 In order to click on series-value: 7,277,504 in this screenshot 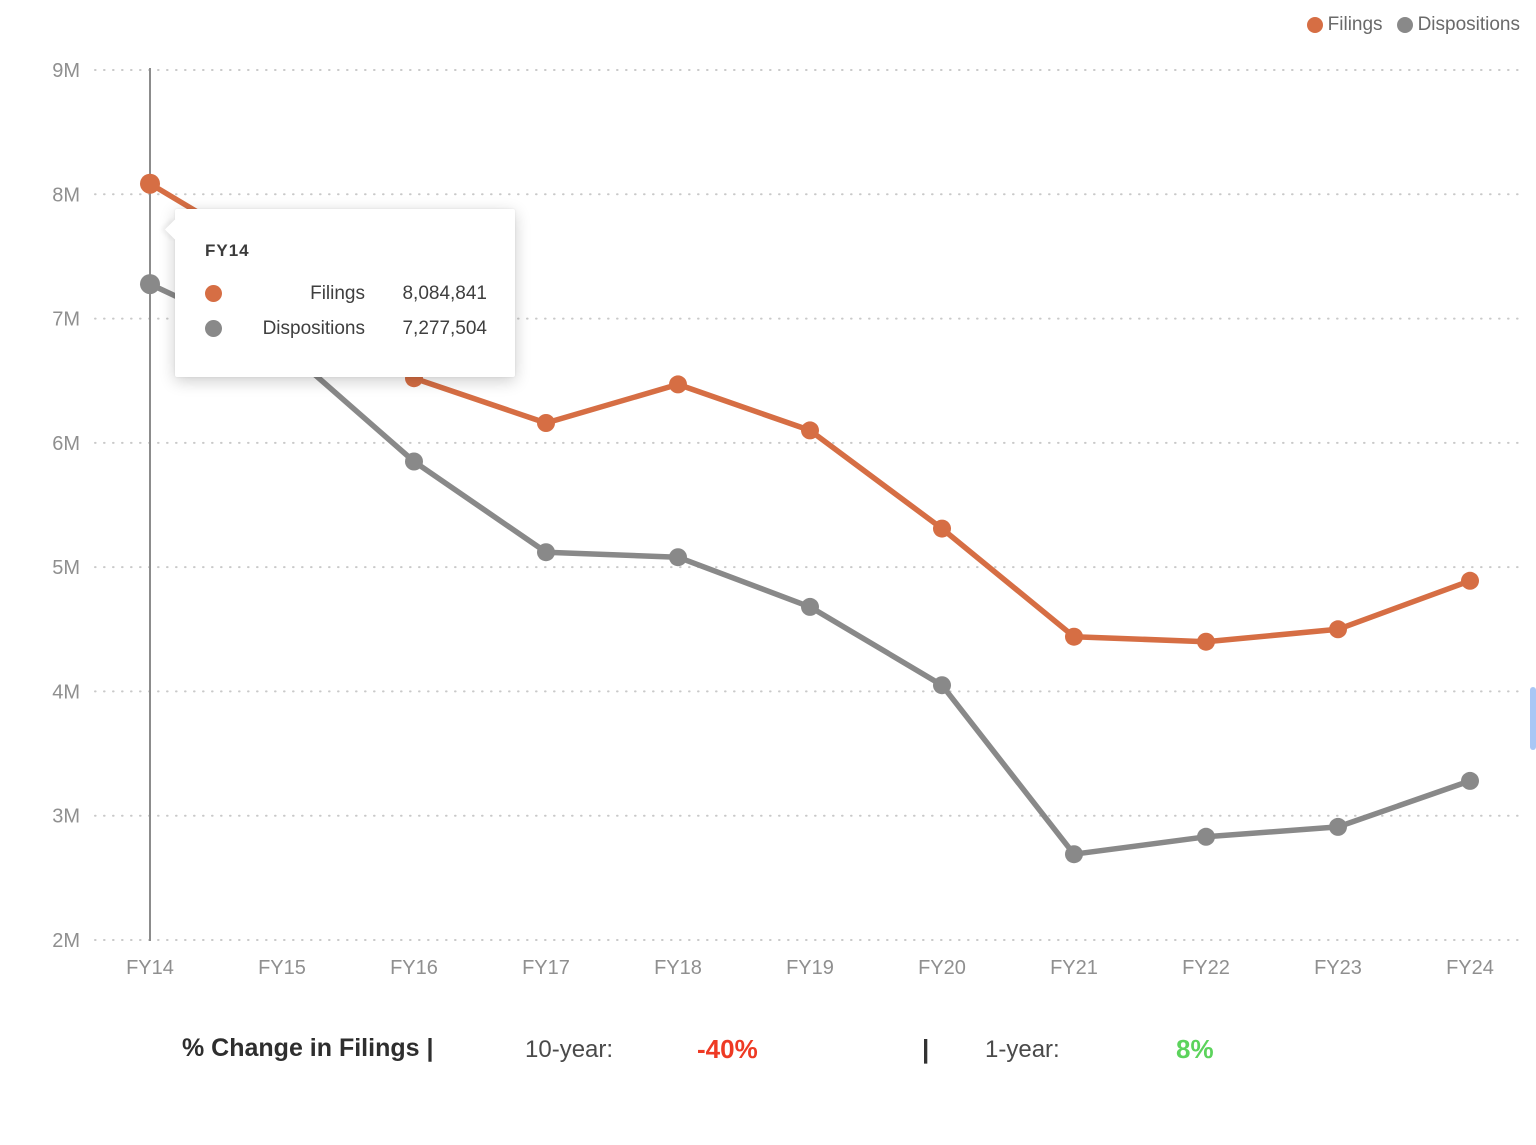, I will do `click(444, 328)`.